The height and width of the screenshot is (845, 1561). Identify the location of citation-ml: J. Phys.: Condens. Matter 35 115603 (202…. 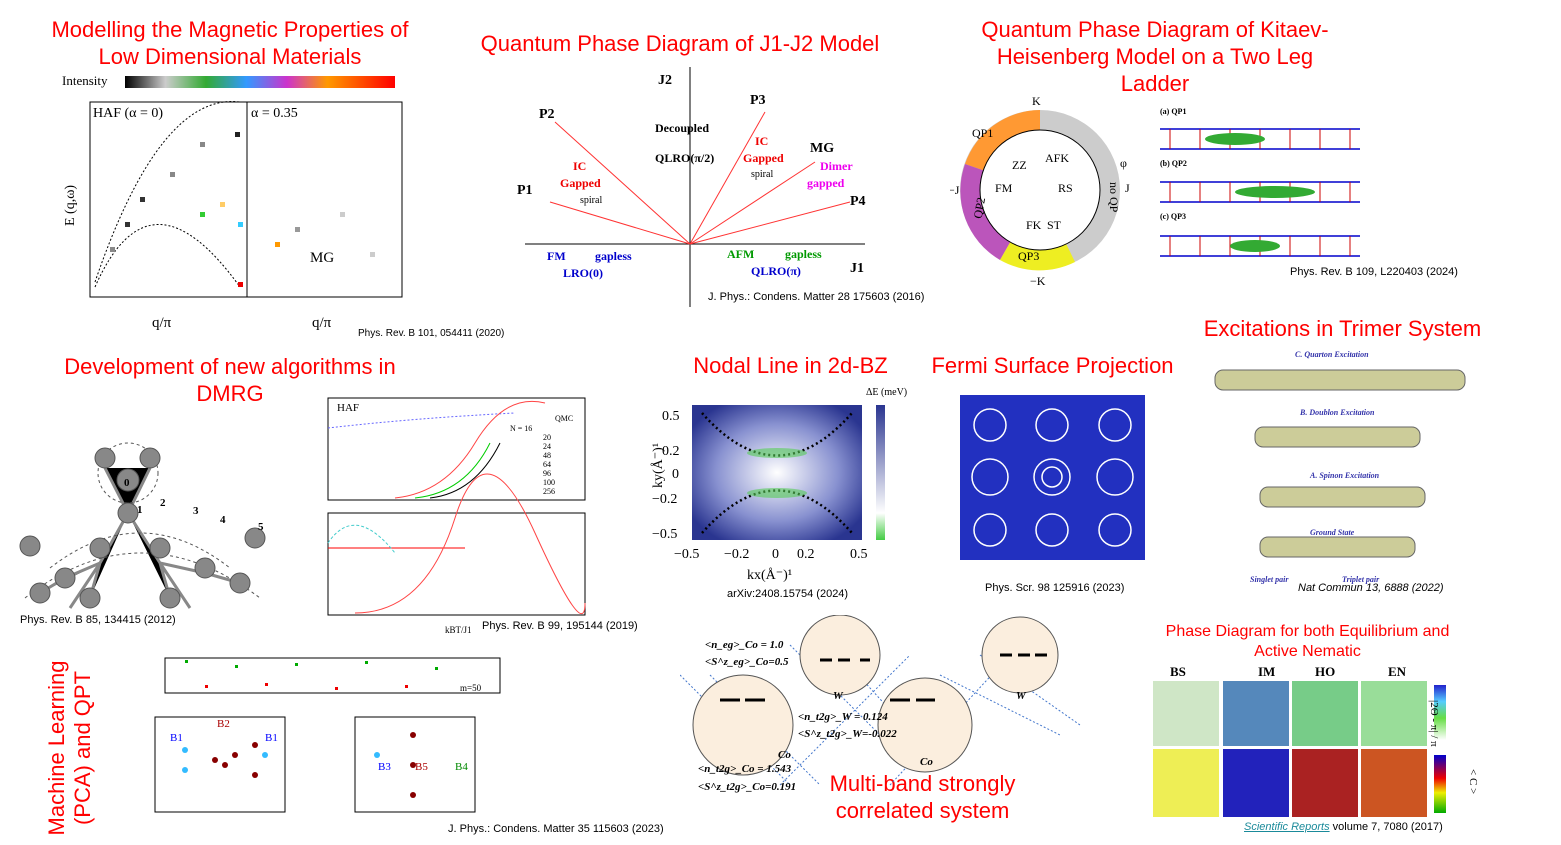
(556, 829).